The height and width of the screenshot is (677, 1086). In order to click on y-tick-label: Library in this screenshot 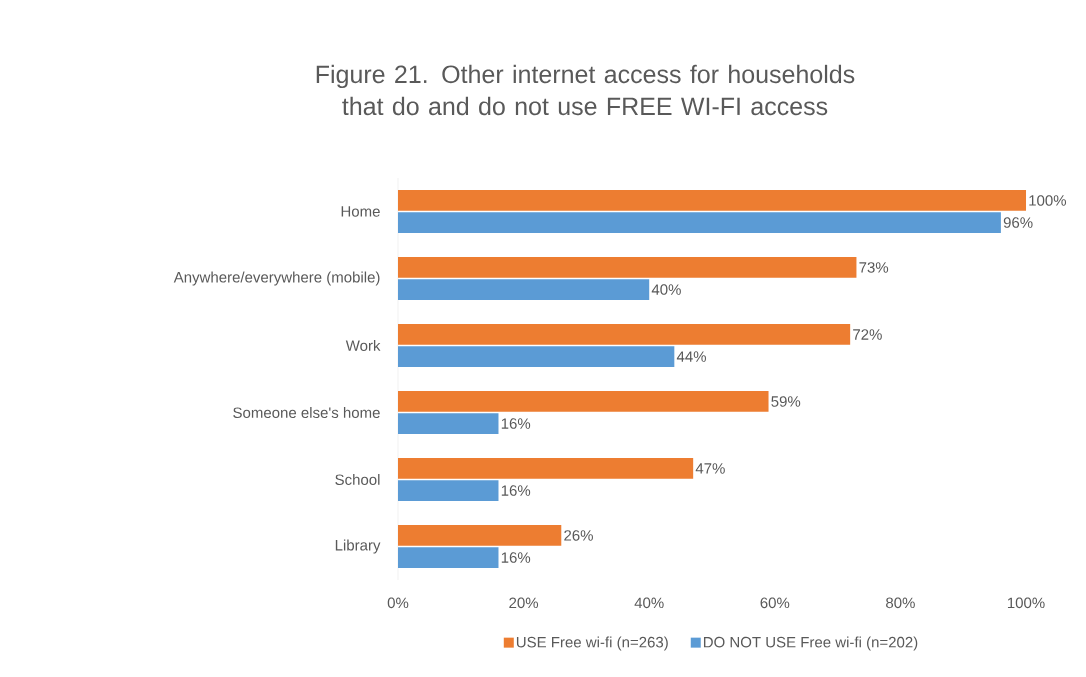, I will do `click(358, 546)`.